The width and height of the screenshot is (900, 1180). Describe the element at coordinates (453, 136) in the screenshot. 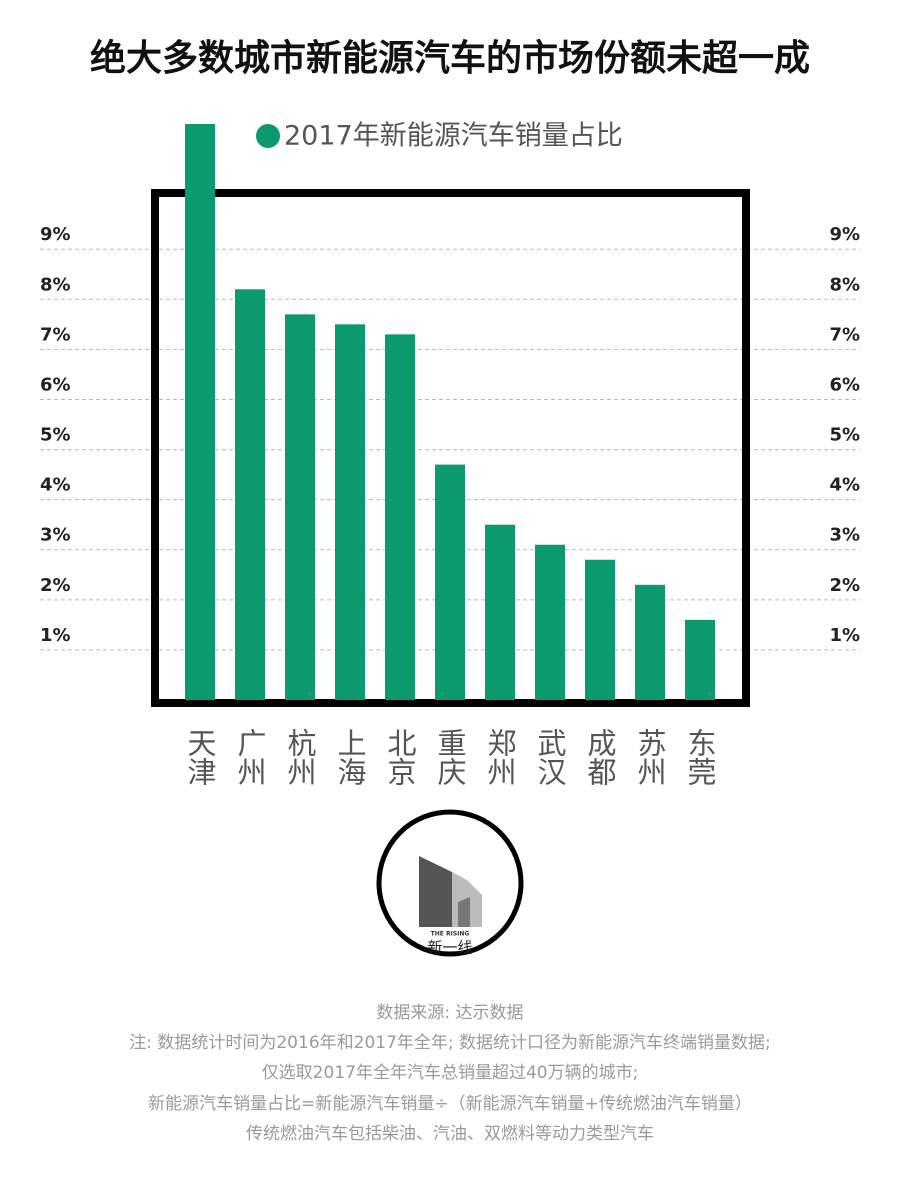

I see `legend-label: 2017年新能源汽车销量占比` at that location.